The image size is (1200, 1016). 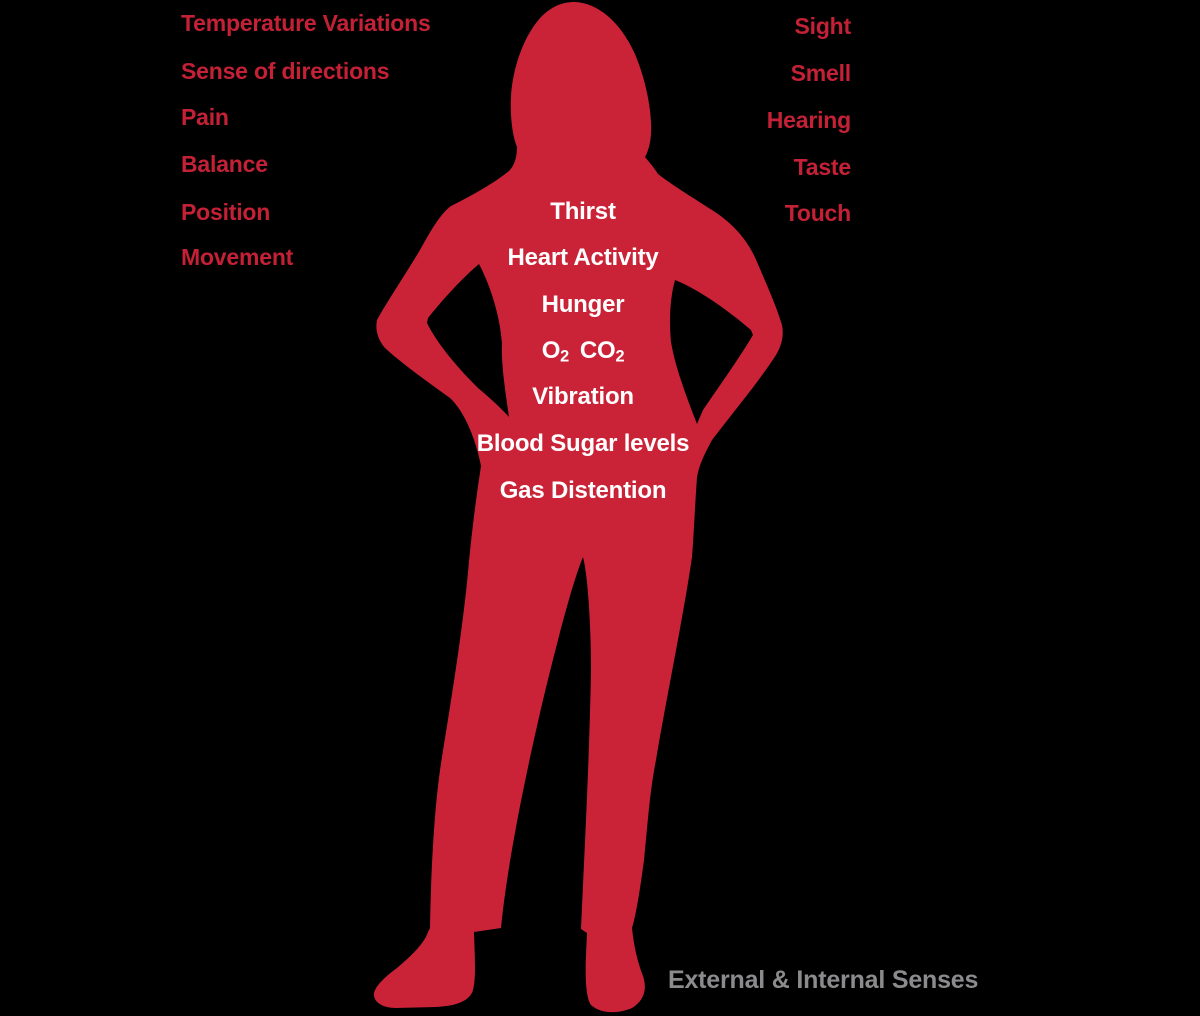 What do you see at coordinates (817, 213) in the screenshot?
I see `label-touch: Touch` at bounding box center [817, 213].